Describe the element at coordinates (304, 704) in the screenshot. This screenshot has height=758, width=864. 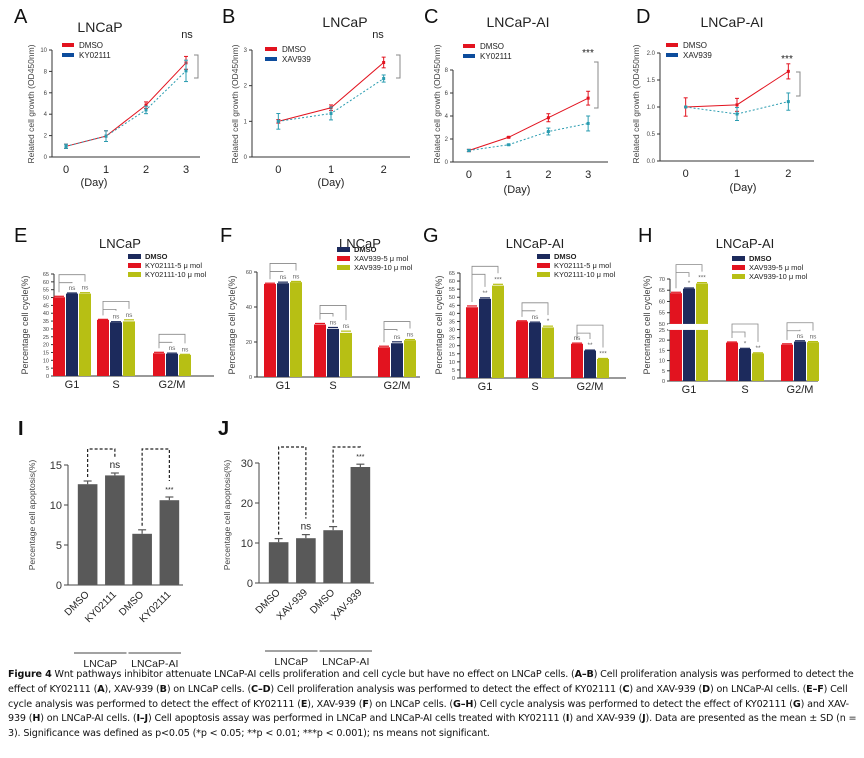
I see `caption-ref: E` at that location.